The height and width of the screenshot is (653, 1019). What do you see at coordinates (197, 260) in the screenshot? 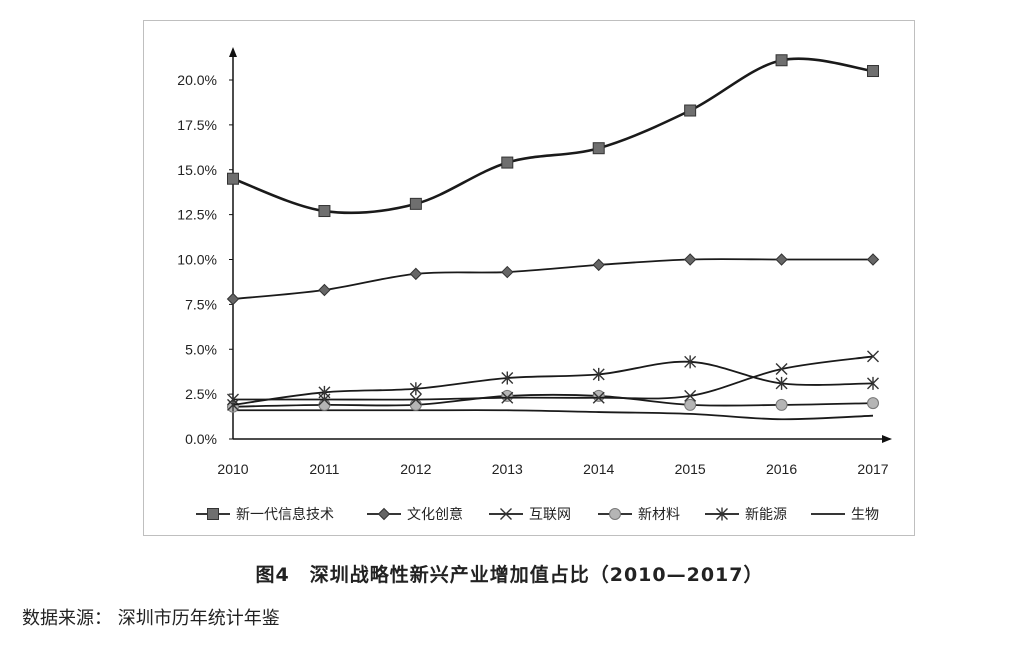
I see `y-tick-label: 10.0%` at bounding box center [197, 260].